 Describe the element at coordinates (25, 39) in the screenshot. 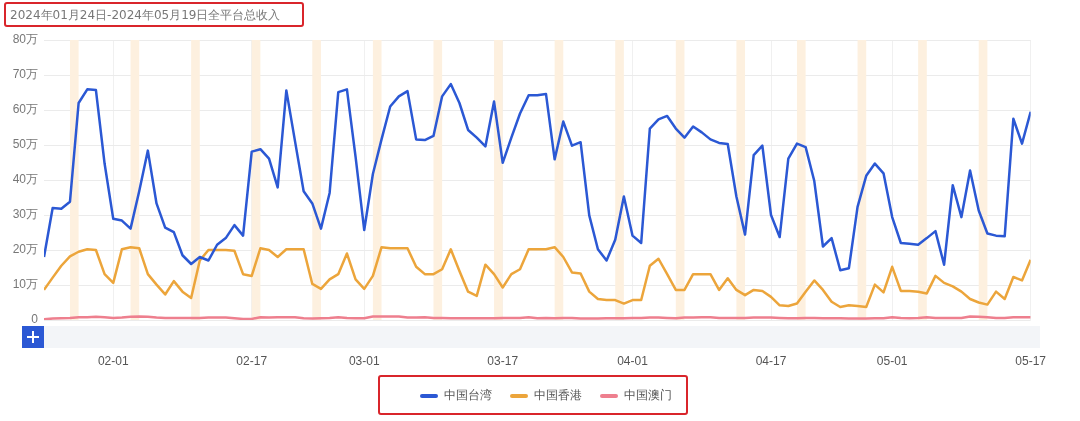

I see `y-tick-label: 80万` at that location.